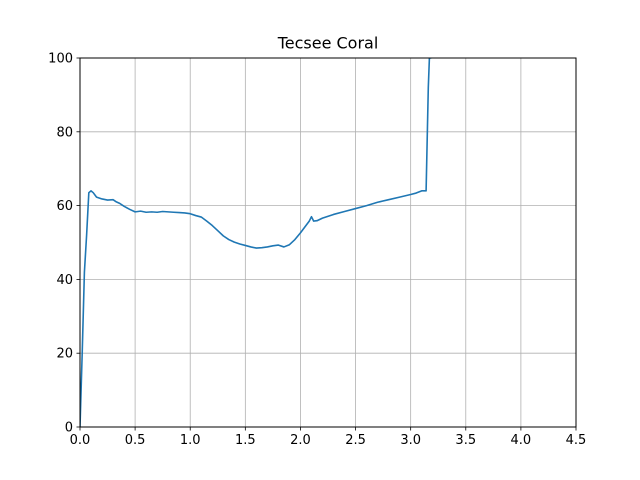 The image size is (640, 480). What do you see at coordinates (80, 440) in the screenshot?
I see `x-tick-label: 0.0` at bounding box center [80, 440].